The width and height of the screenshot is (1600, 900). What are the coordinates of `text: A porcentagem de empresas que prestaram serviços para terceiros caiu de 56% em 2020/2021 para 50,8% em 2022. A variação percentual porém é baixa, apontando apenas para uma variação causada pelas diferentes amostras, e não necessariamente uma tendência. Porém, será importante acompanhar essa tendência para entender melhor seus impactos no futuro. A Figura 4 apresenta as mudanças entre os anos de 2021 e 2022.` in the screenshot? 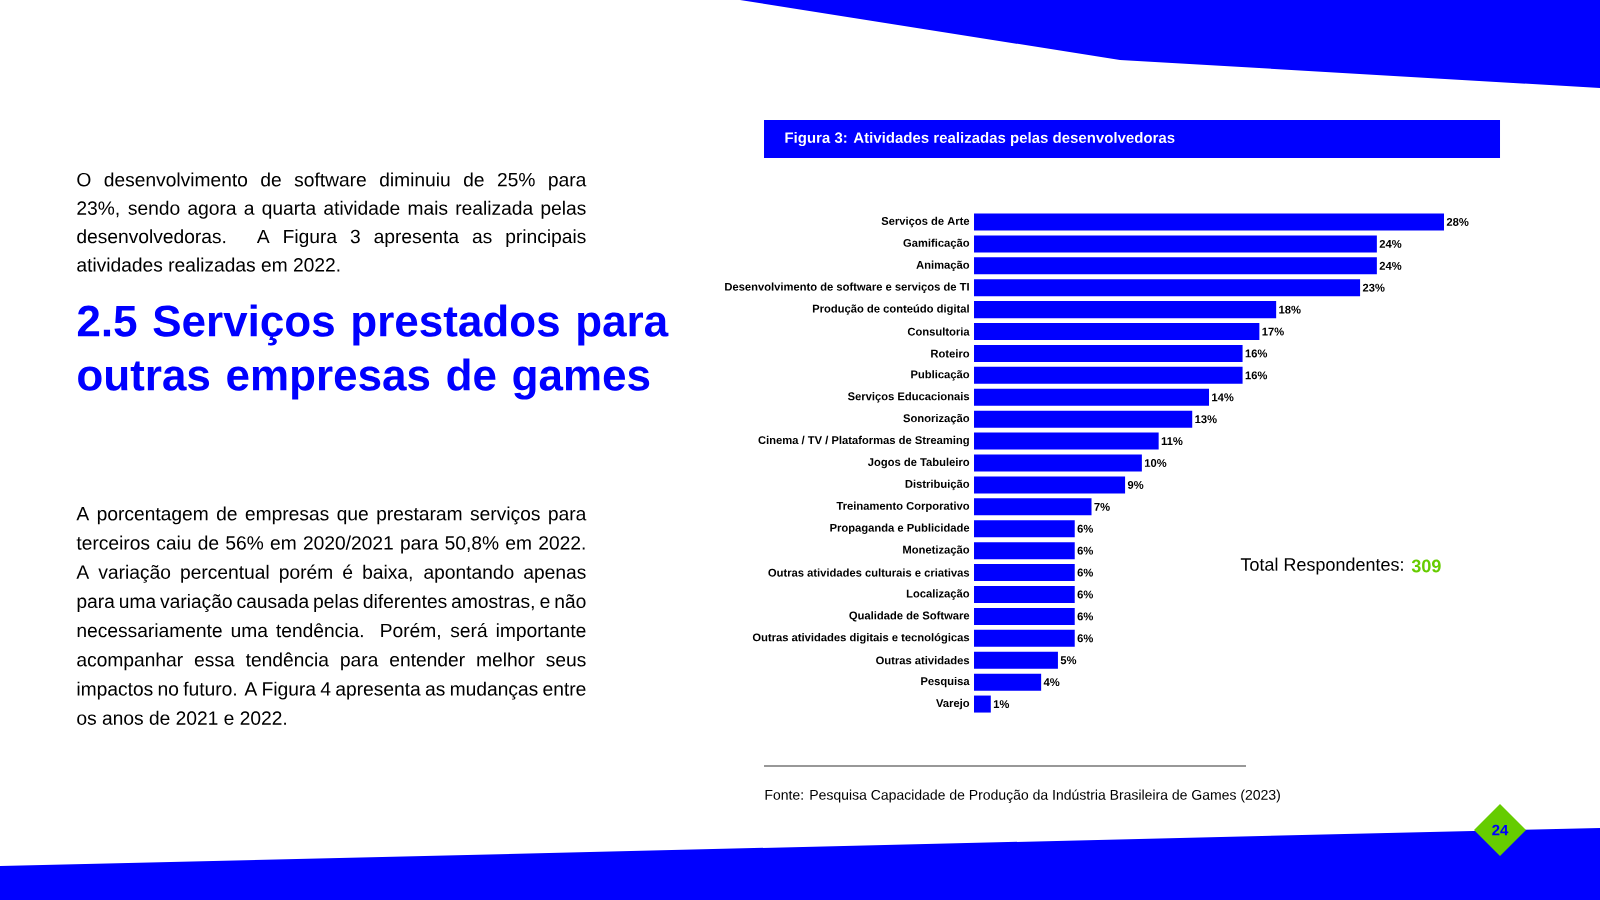 It's located at (331, 615).